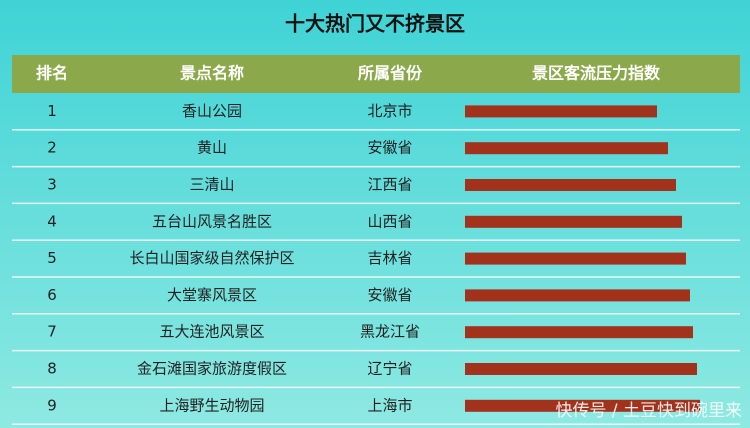  I want to click on rank: 2, so click(52, 148).